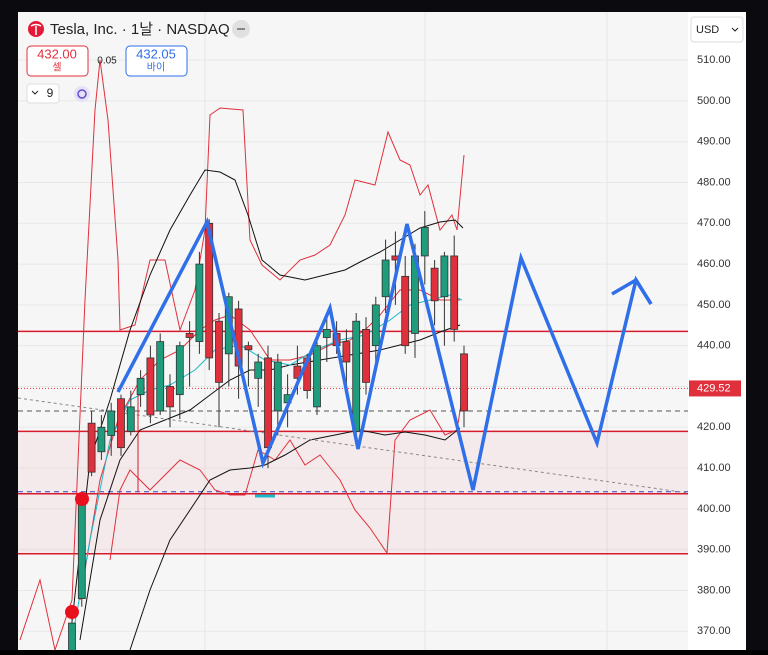  I want to click on sell-button, so click(57, 61).